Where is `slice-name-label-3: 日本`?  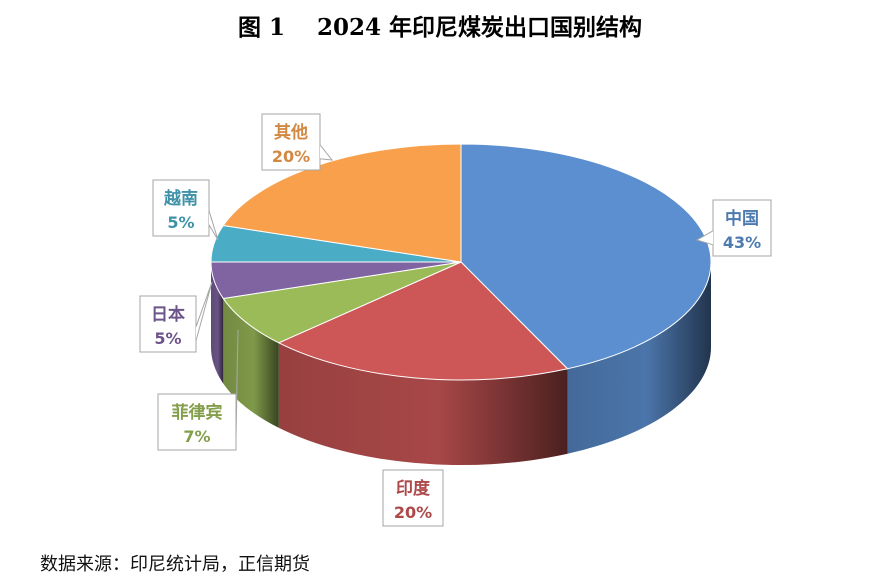 slice-name-label-3: 日本 is located at coordinates (168, 314).